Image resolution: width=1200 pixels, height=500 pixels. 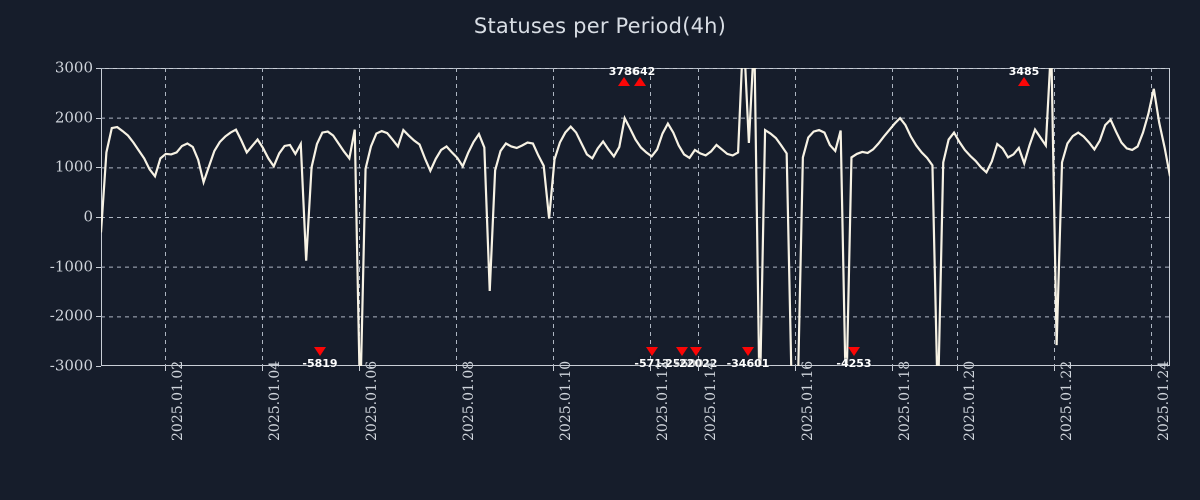 What do you see at coordinates (652, 363) in the screenshot?
I see `peak-value-label: -5713` at bounding box center [652, 363].